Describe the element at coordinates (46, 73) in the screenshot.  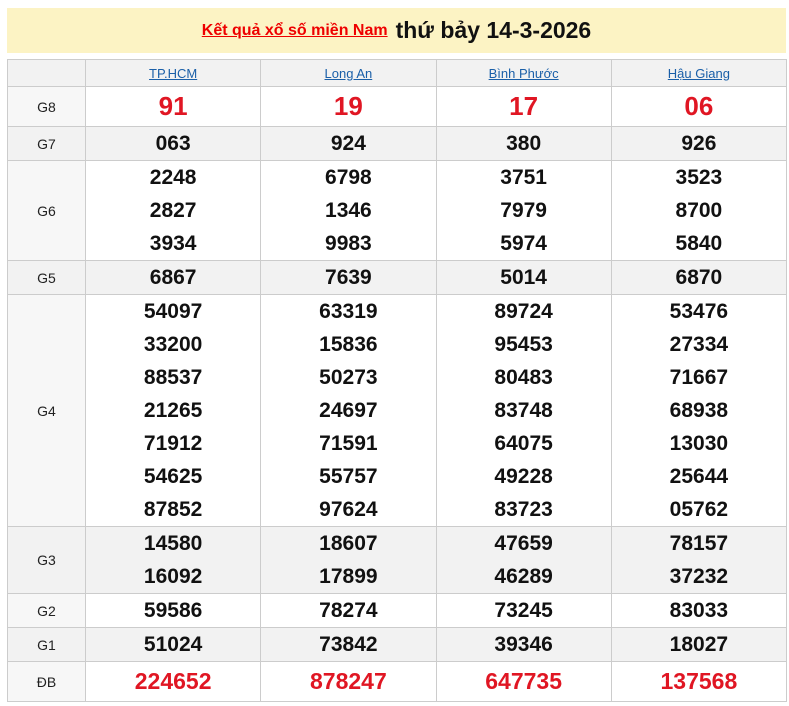
I see `corner-cell` at that location.